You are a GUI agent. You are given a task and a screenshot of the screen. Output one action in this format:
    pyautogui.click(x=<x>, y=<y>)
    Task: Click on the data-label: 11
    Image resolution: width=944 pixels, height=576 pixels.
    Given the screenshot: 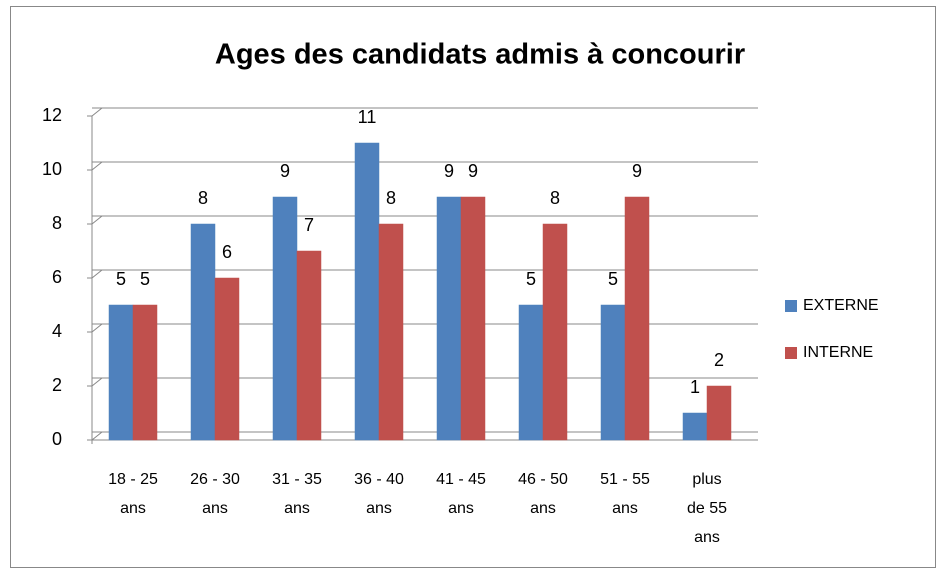 What is the action you would take?
    pyautogui.click(x=367, y=117)
    